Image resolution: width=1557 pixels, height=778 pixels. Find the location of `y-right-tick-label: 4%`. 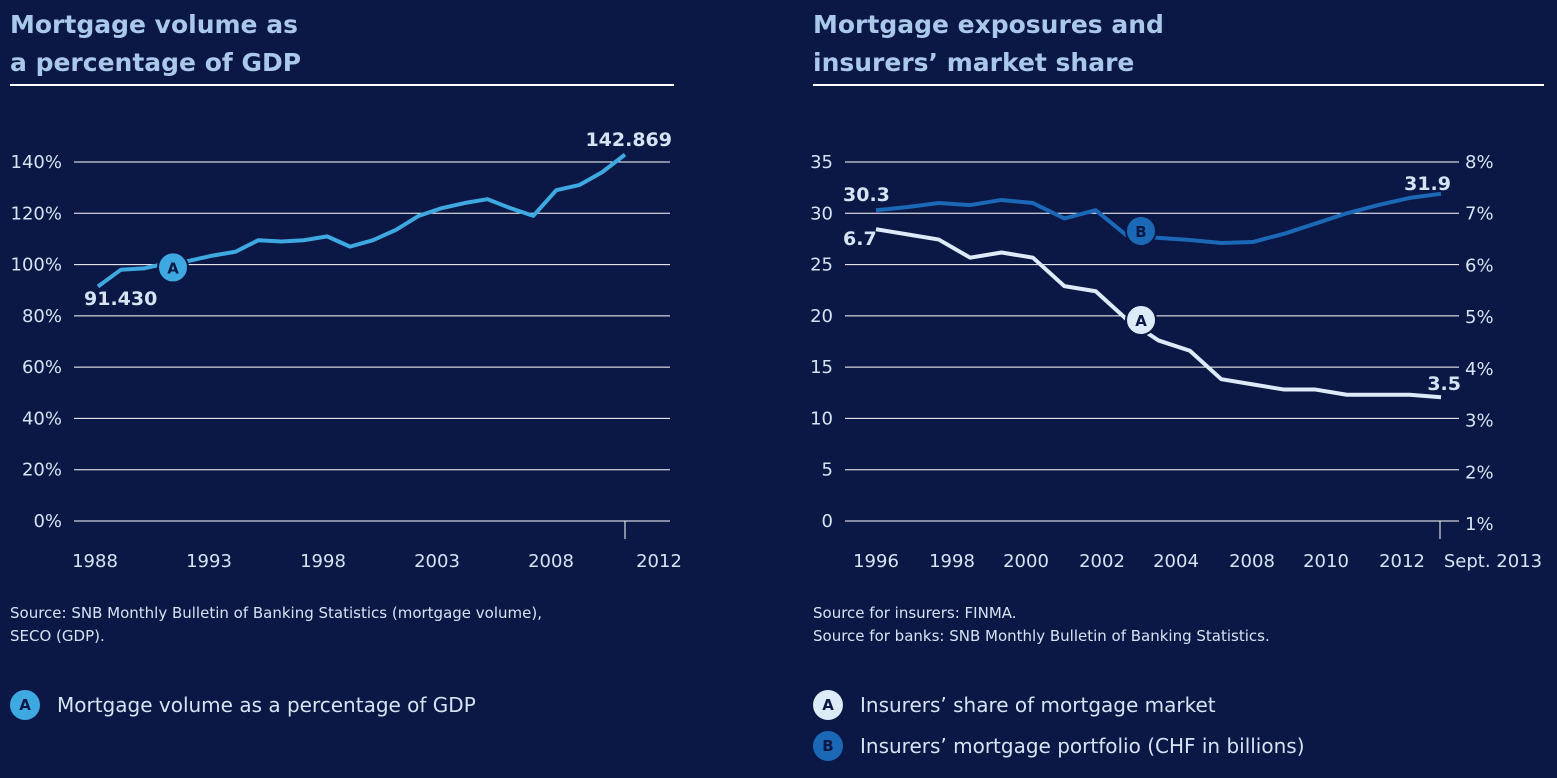

y-right-tick-label: 4% is located at coordinates (1479, 369).